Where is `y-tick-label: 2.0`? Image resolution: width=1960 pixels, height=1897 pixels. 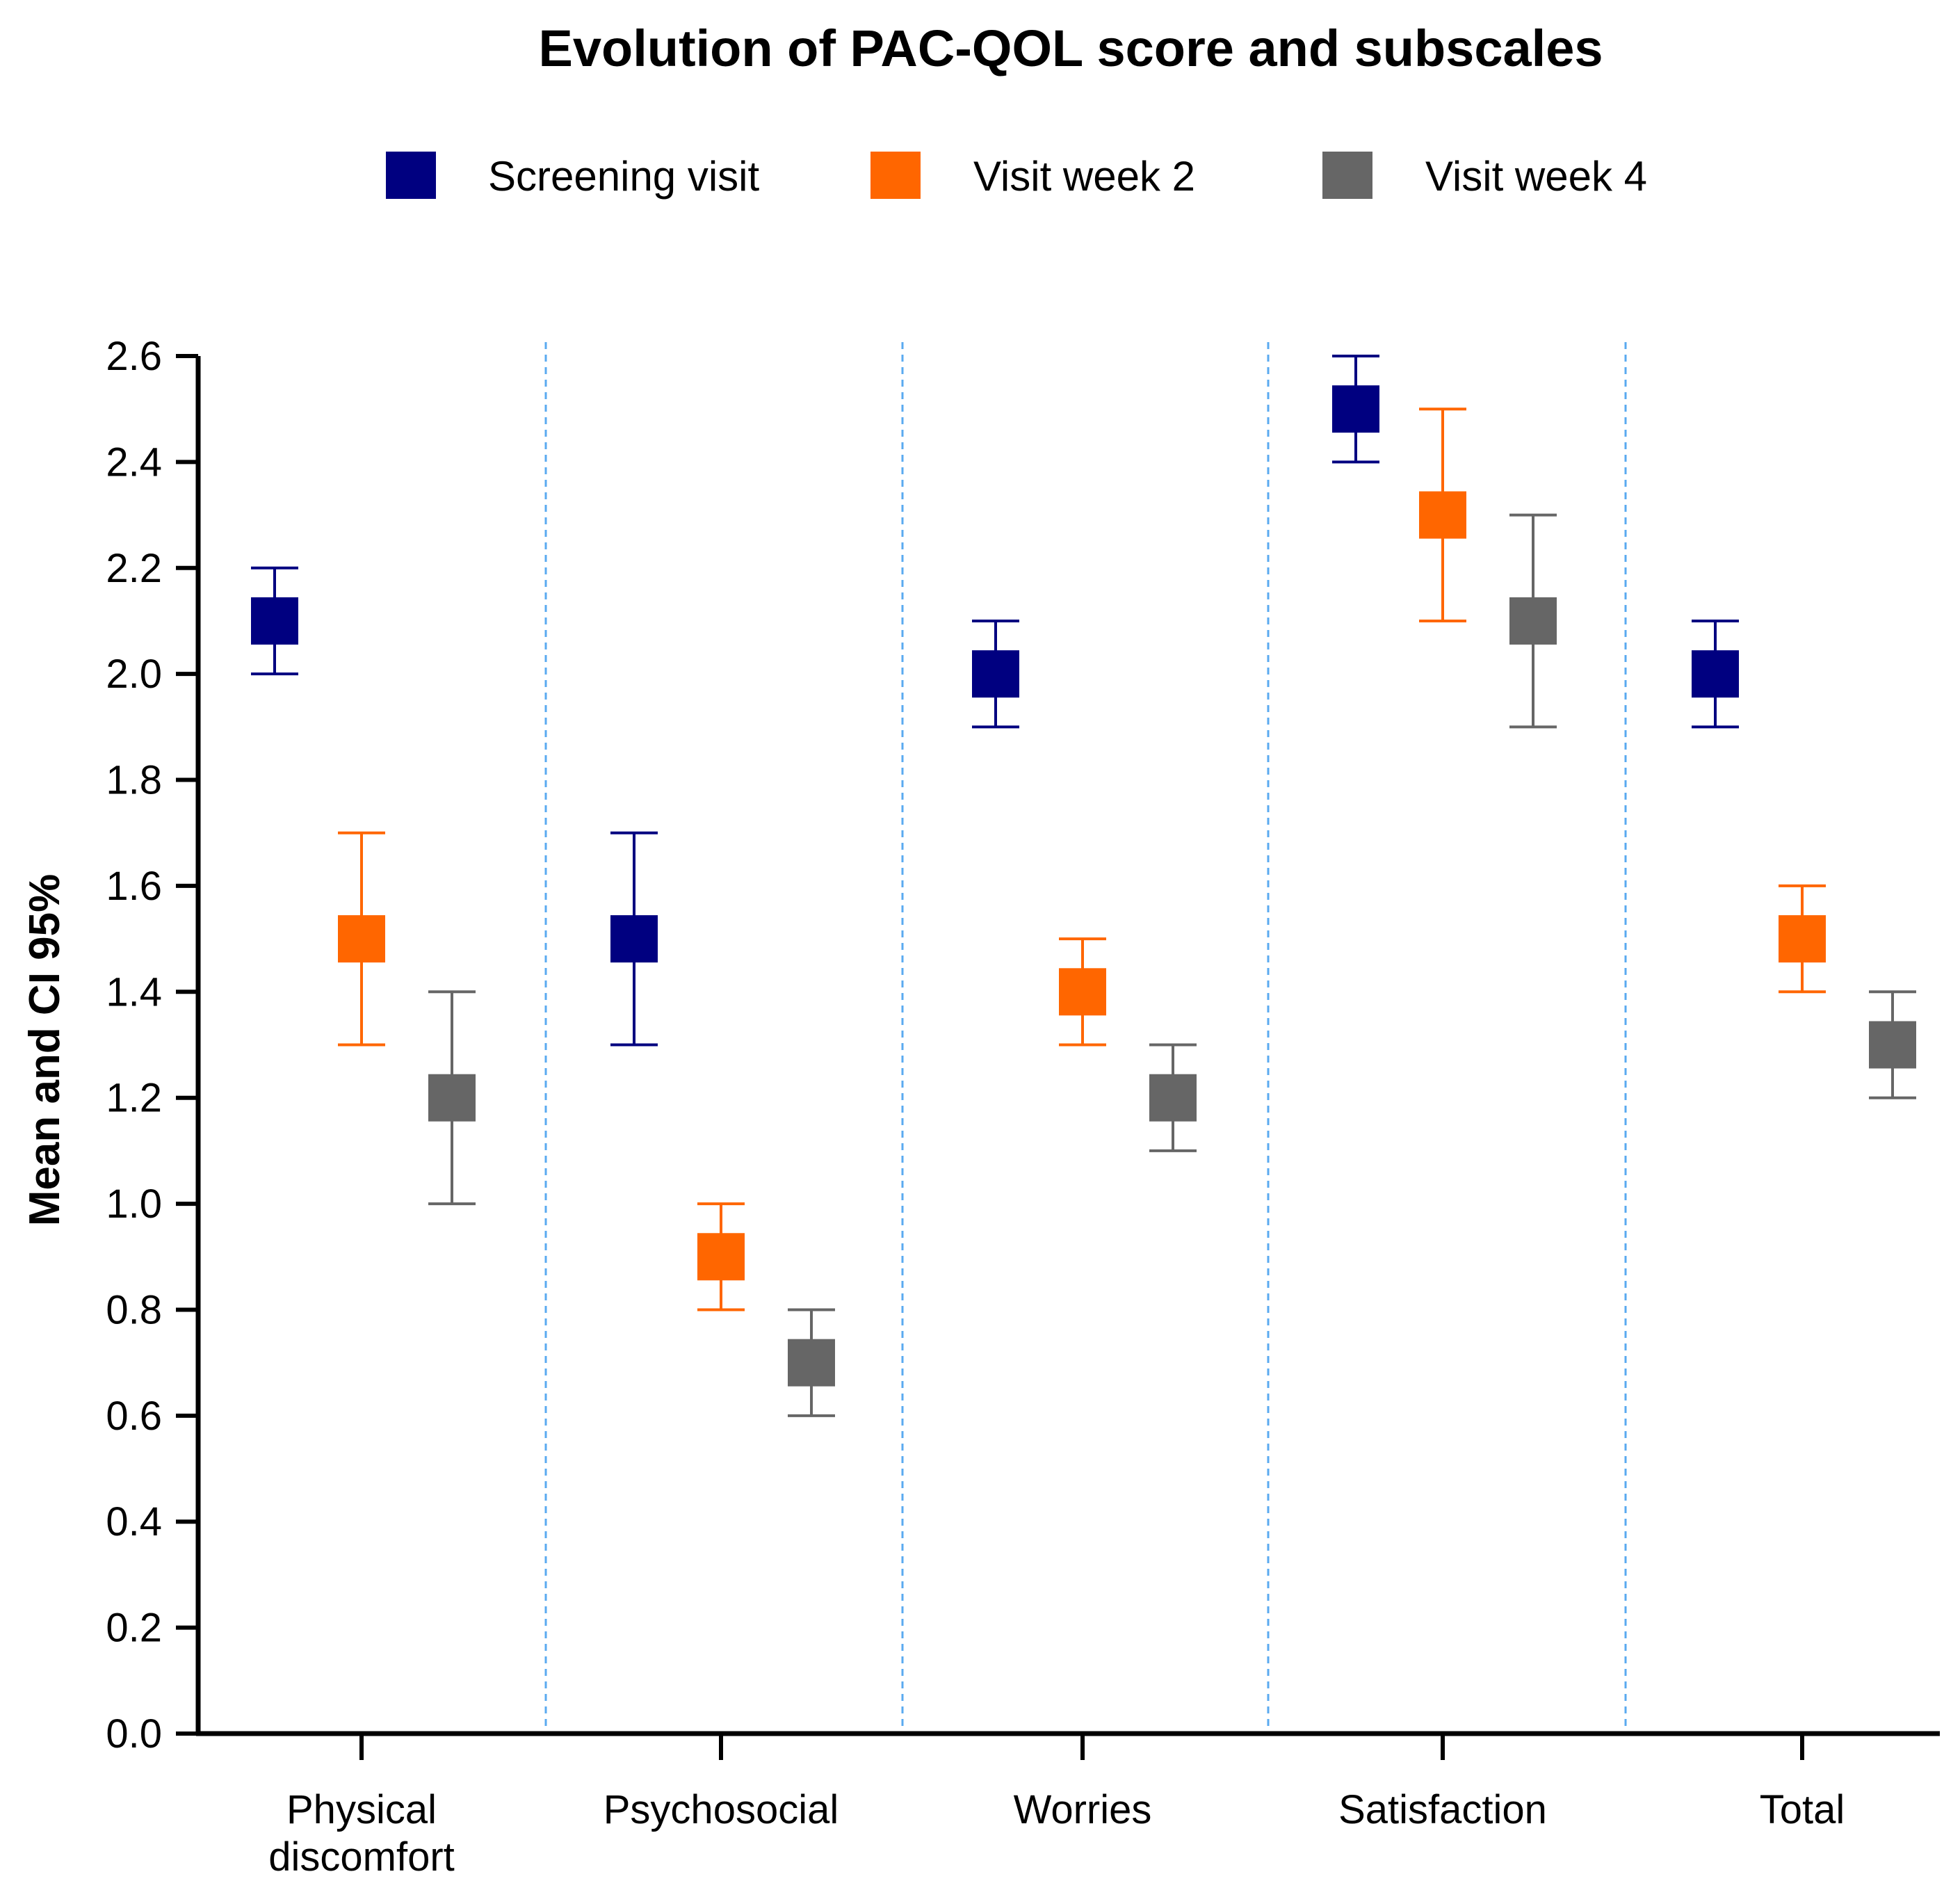 y-tick-label: 2.0 is located at coordinates (134, 674).